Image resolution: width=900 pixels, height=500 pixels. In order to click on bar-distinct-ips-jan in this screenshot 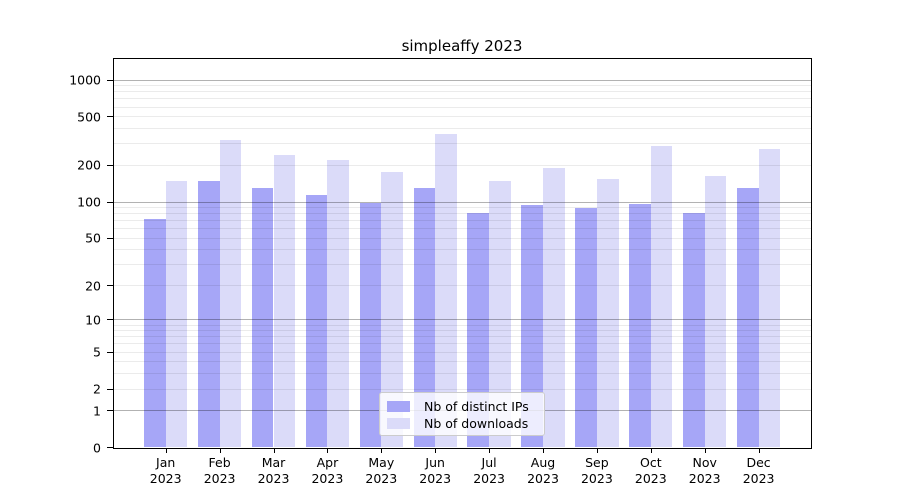, I will do `click(155, 332)`.